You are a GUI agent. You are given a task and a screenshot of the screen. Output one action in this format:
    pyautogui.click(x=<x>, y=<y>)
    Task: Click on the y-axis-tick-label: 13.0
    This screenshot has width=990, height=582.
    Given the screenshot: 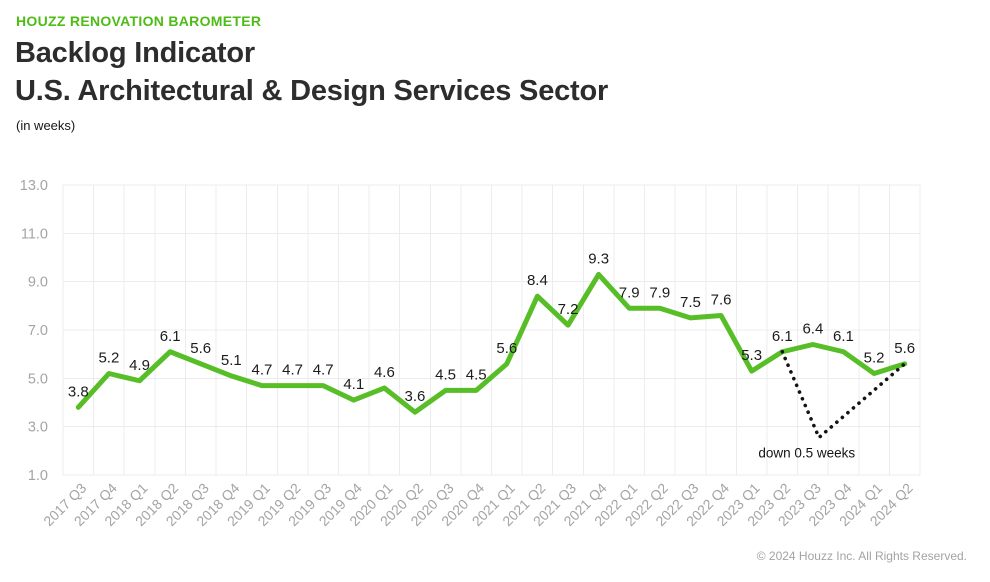 What is the action you would take?
    pyautogui.click(x=34, y=186)
    